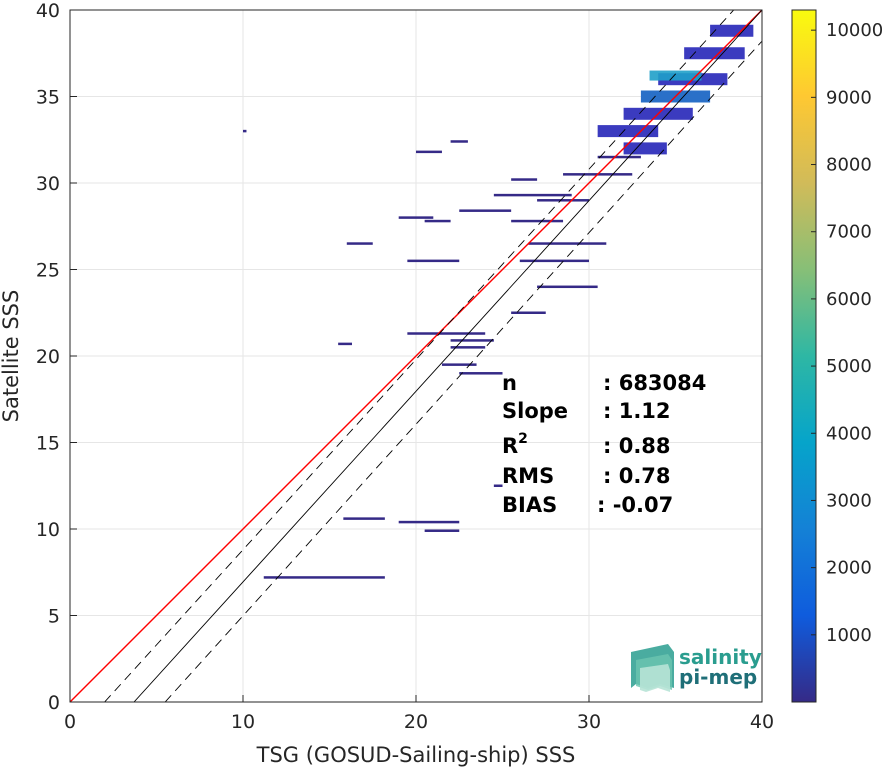  I want to click on stat-label-r2: R2, so click(515, 444).